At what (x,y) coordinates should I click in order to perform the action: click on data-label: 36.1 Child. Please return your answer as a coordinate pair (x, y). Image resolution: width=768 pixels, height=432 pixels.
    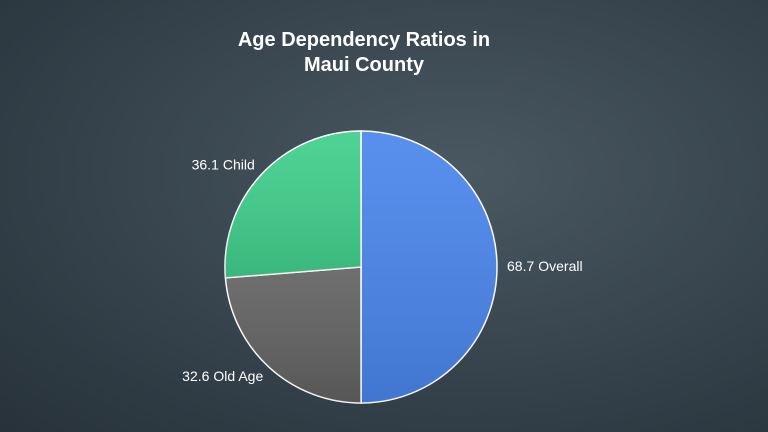
    Looking at the image, I should click on (223, 164).